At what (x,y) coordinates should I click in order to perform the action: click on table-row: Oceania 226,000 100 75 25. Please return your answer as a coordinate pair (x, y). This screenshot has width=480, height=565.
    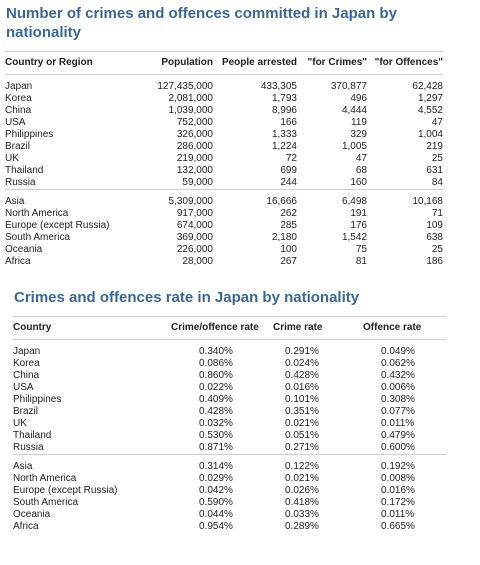
    Looking at the image, I should click on (224, 250).